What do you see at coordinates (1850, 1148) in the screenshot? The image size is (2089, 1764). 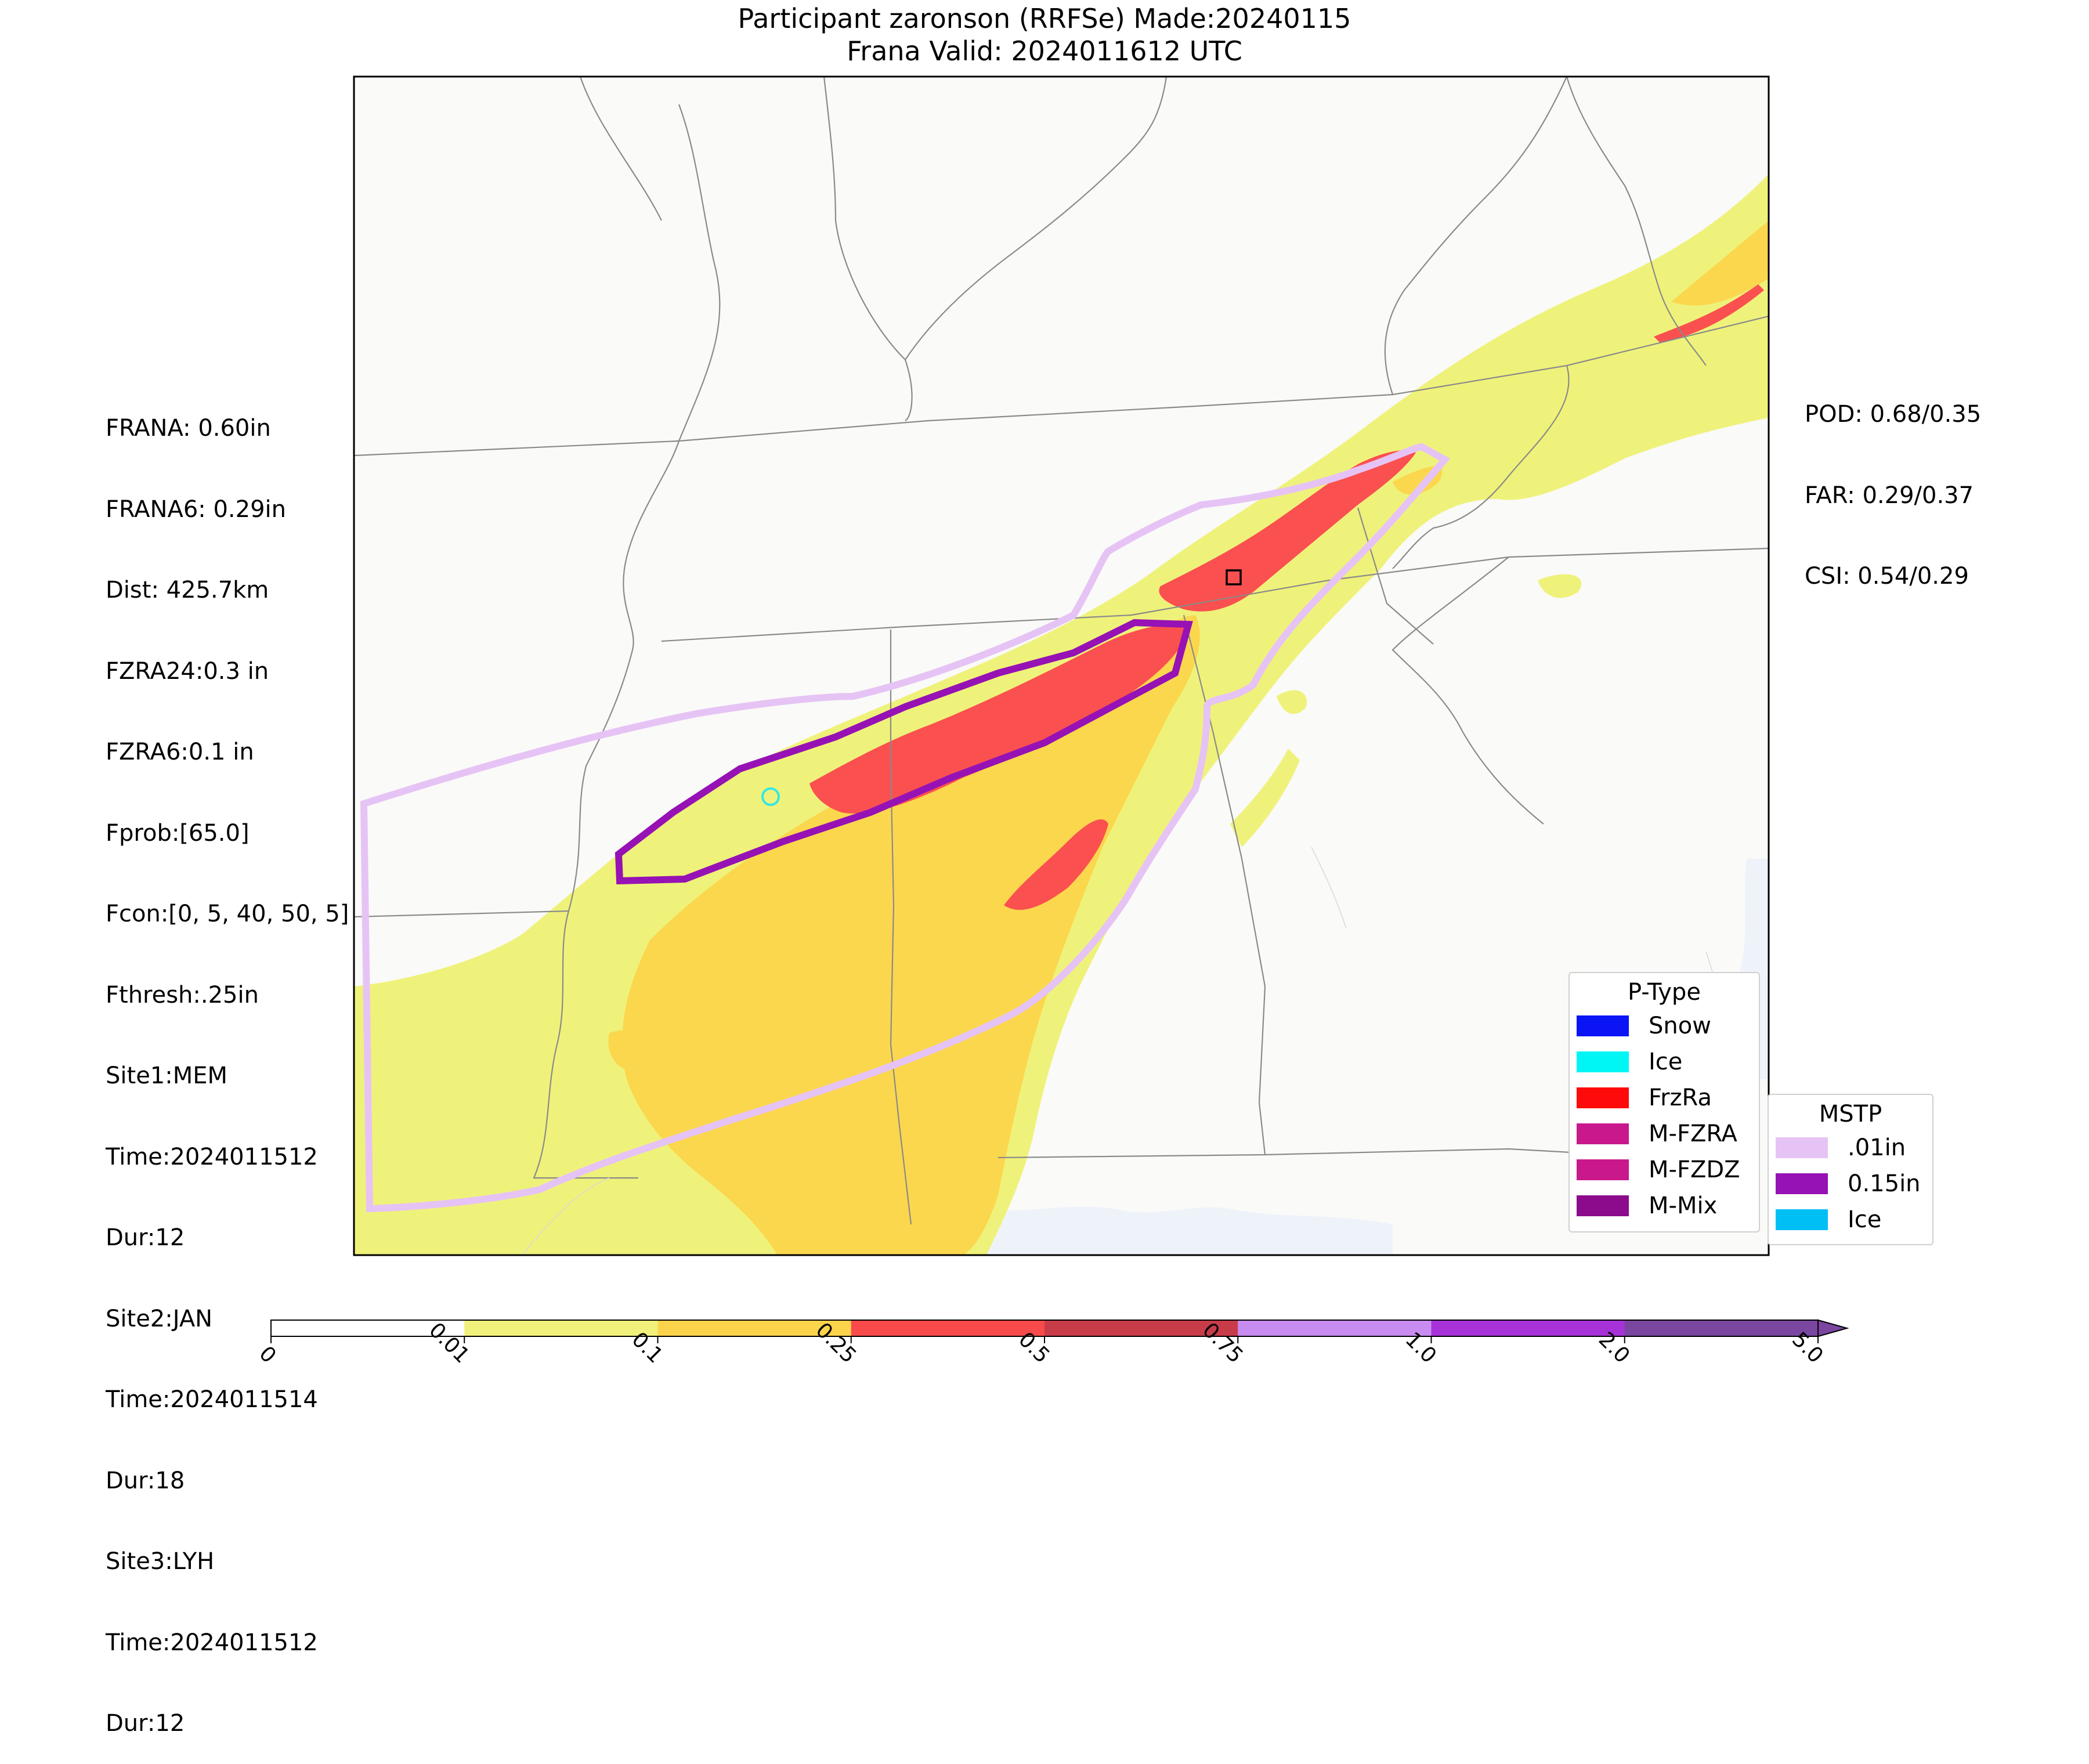 I see `mstp-legend-item-01in: .01in` at bounding box center [1850, 1148].